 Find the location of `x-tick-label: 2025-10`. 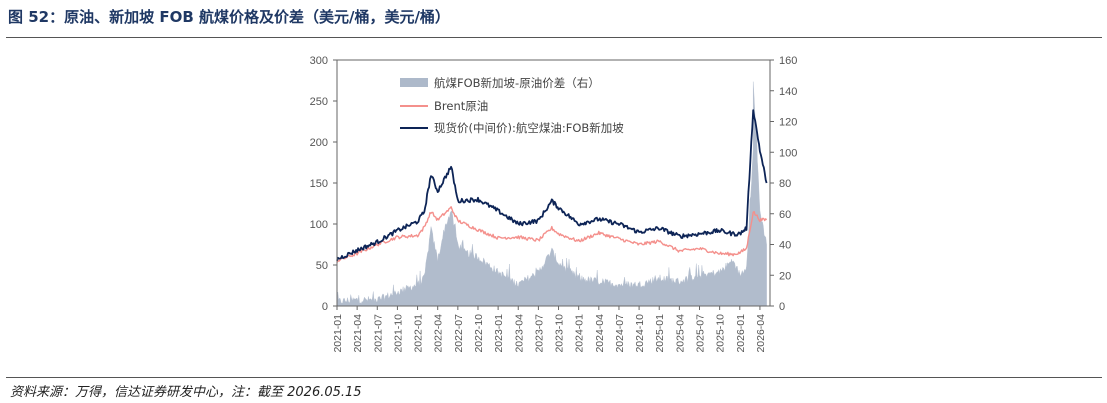

x-tick-label: 2025-10 is located at coordinates (721, 333).